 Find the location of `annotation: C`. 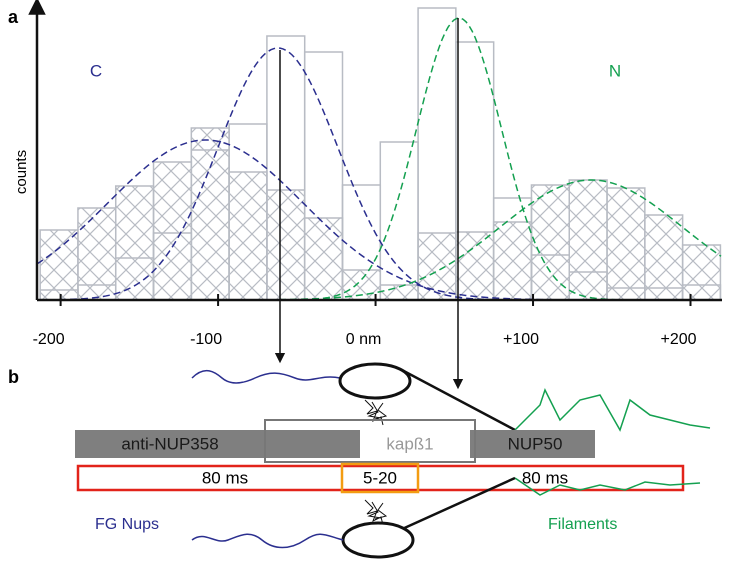

annotation: C is located at coordinates (96, 70).